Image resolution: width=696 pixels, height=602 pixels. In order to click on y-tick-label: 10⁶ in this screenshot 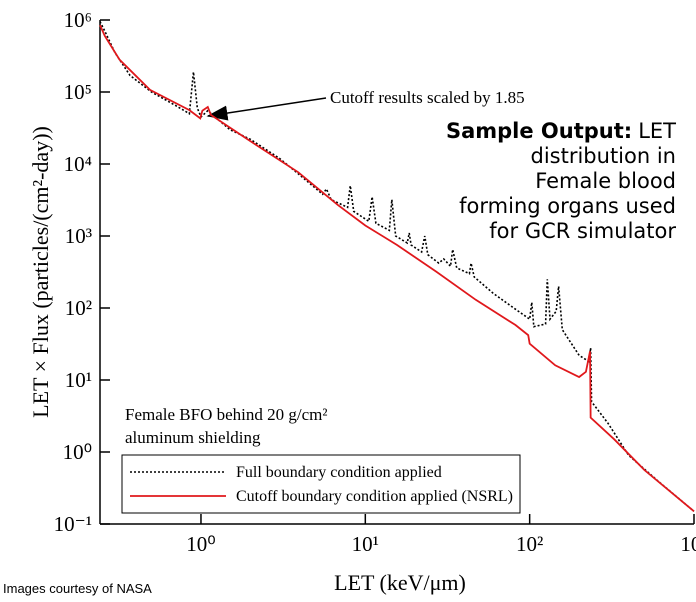, I will do `click(78, 20)`.